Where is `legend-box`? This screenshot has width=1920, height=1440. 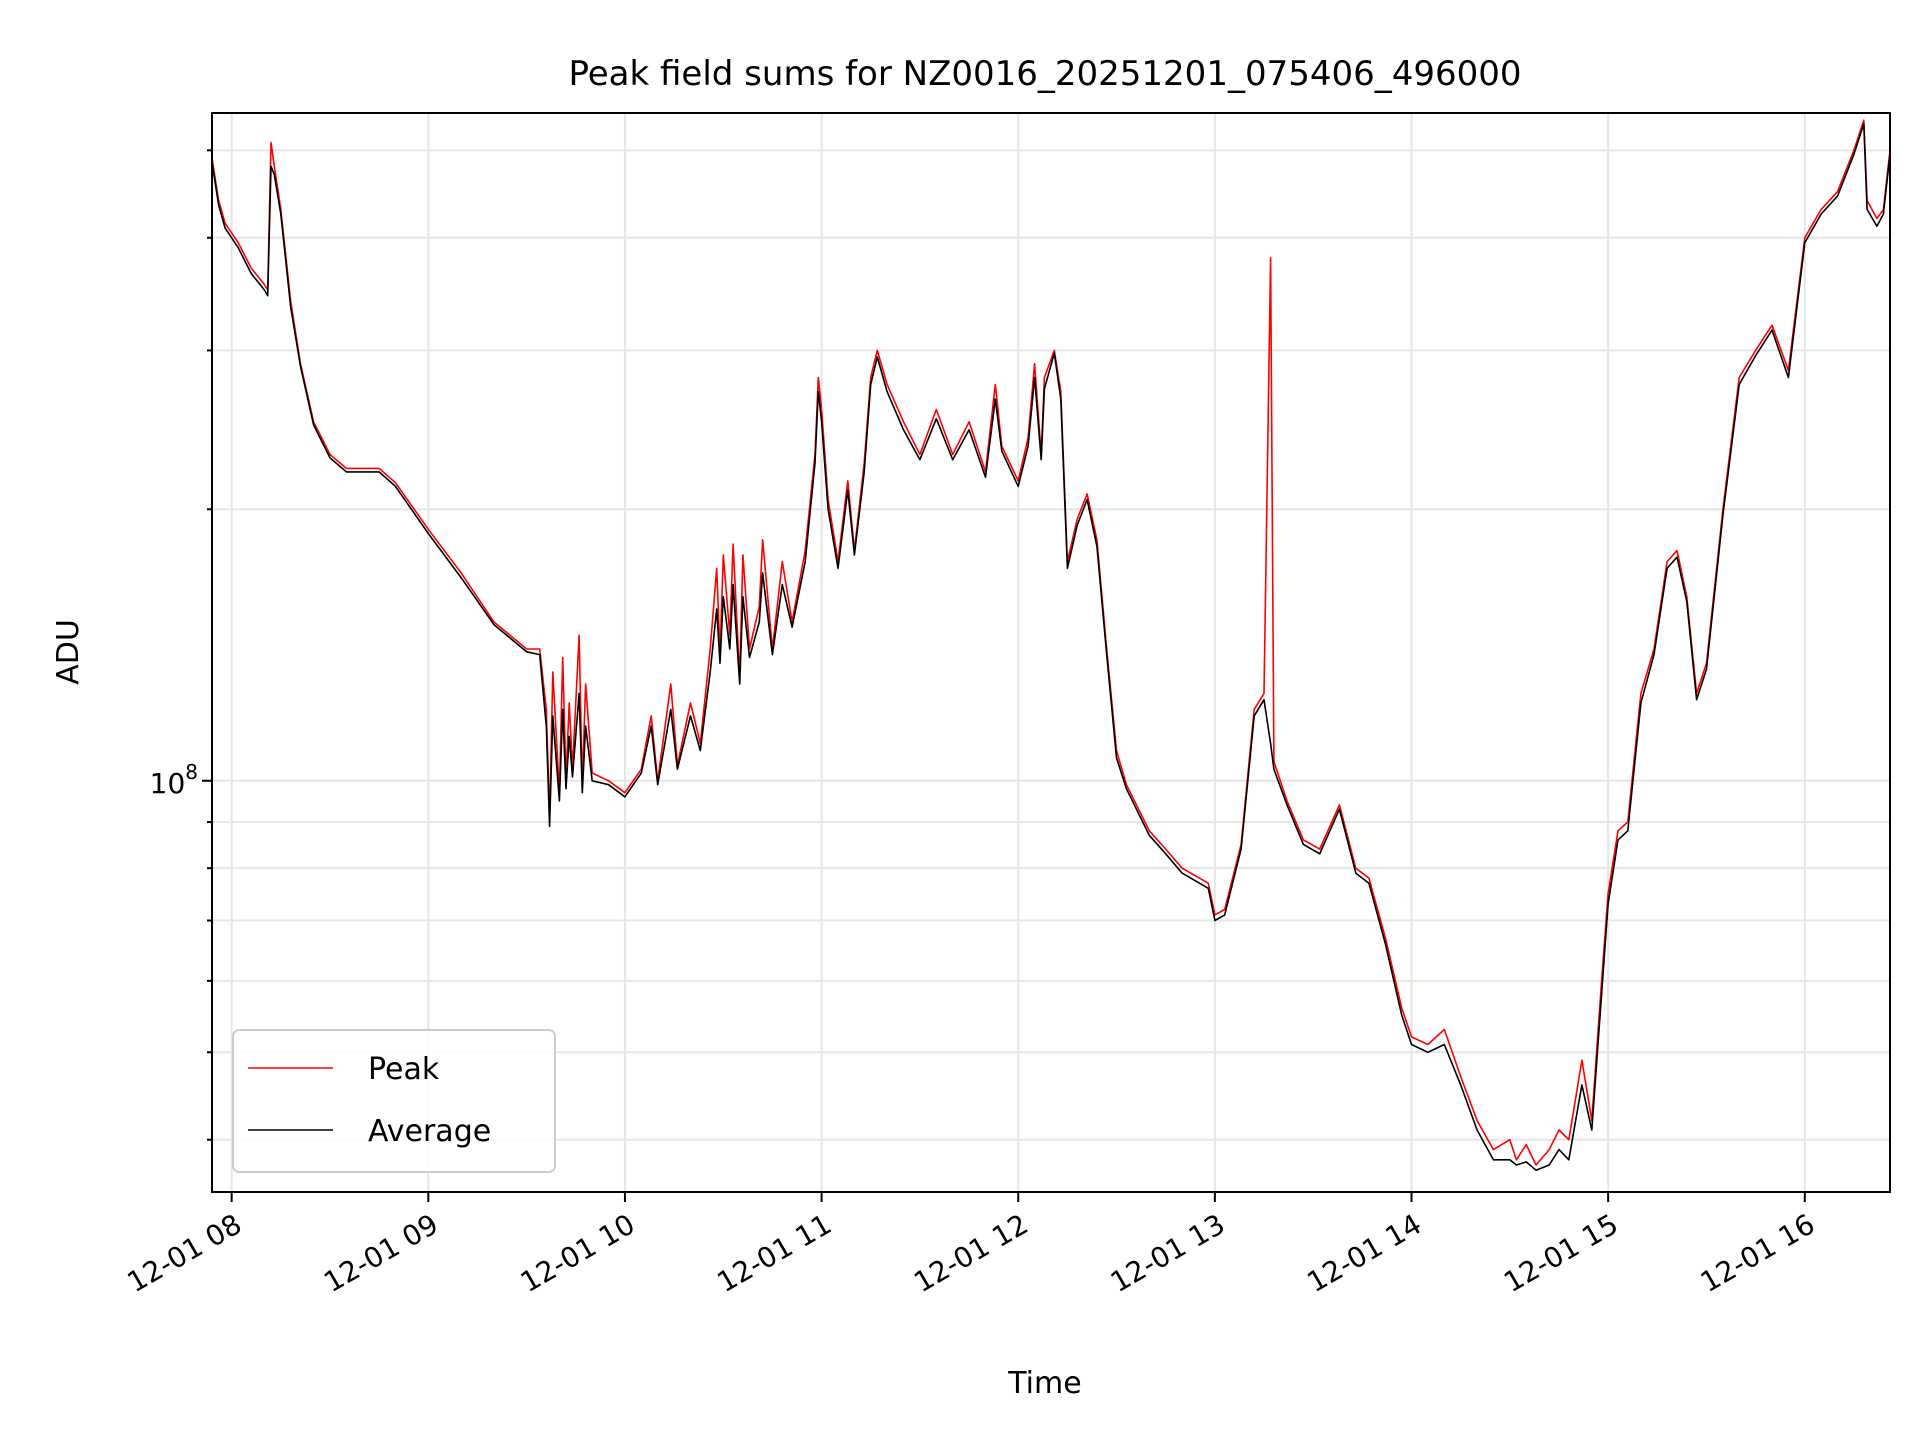
legend-box is located at coordinates (394, 1101).